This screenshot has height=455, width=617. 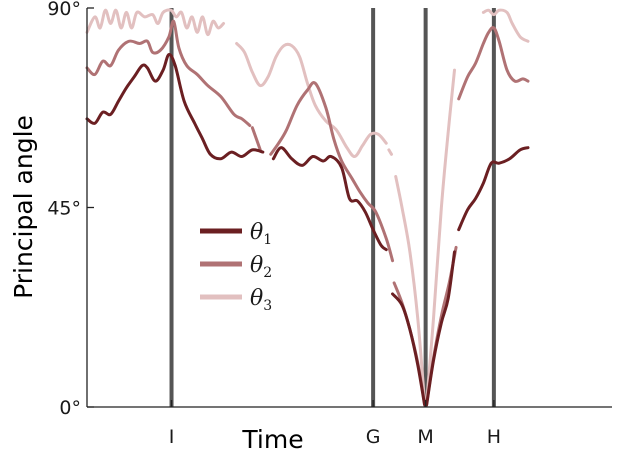 What do you see at coordinates (64, 10) in the screenshot?
I see `y-tick-label-90: 90°` at bounding box center [64, 10].